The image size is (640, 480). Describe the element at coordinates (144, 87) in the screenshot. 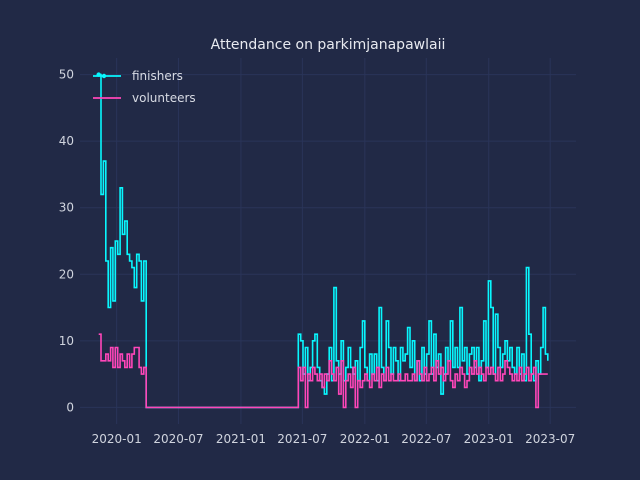

I see `legend: finishers volunteers` at that location.